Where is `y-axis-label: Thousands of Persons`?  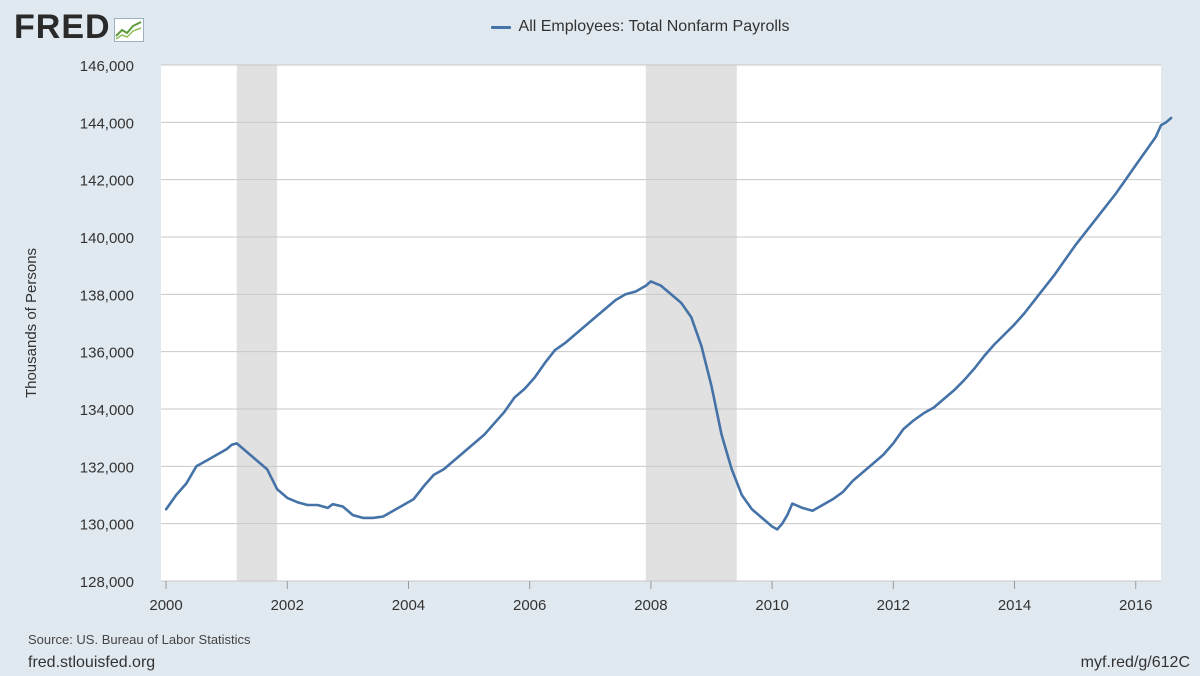
y-axis-label: Thousands of Persons is located at coordinates (31, 323).